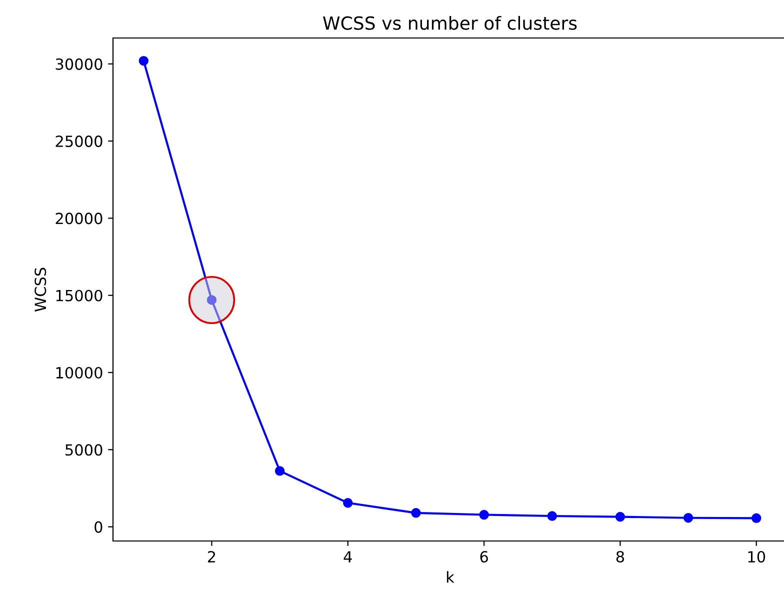 This screenshot has height=600, width=784. Describe the element at coordinates (450, 577) in the screenshot. I see `x-axis-title: k` at that location.